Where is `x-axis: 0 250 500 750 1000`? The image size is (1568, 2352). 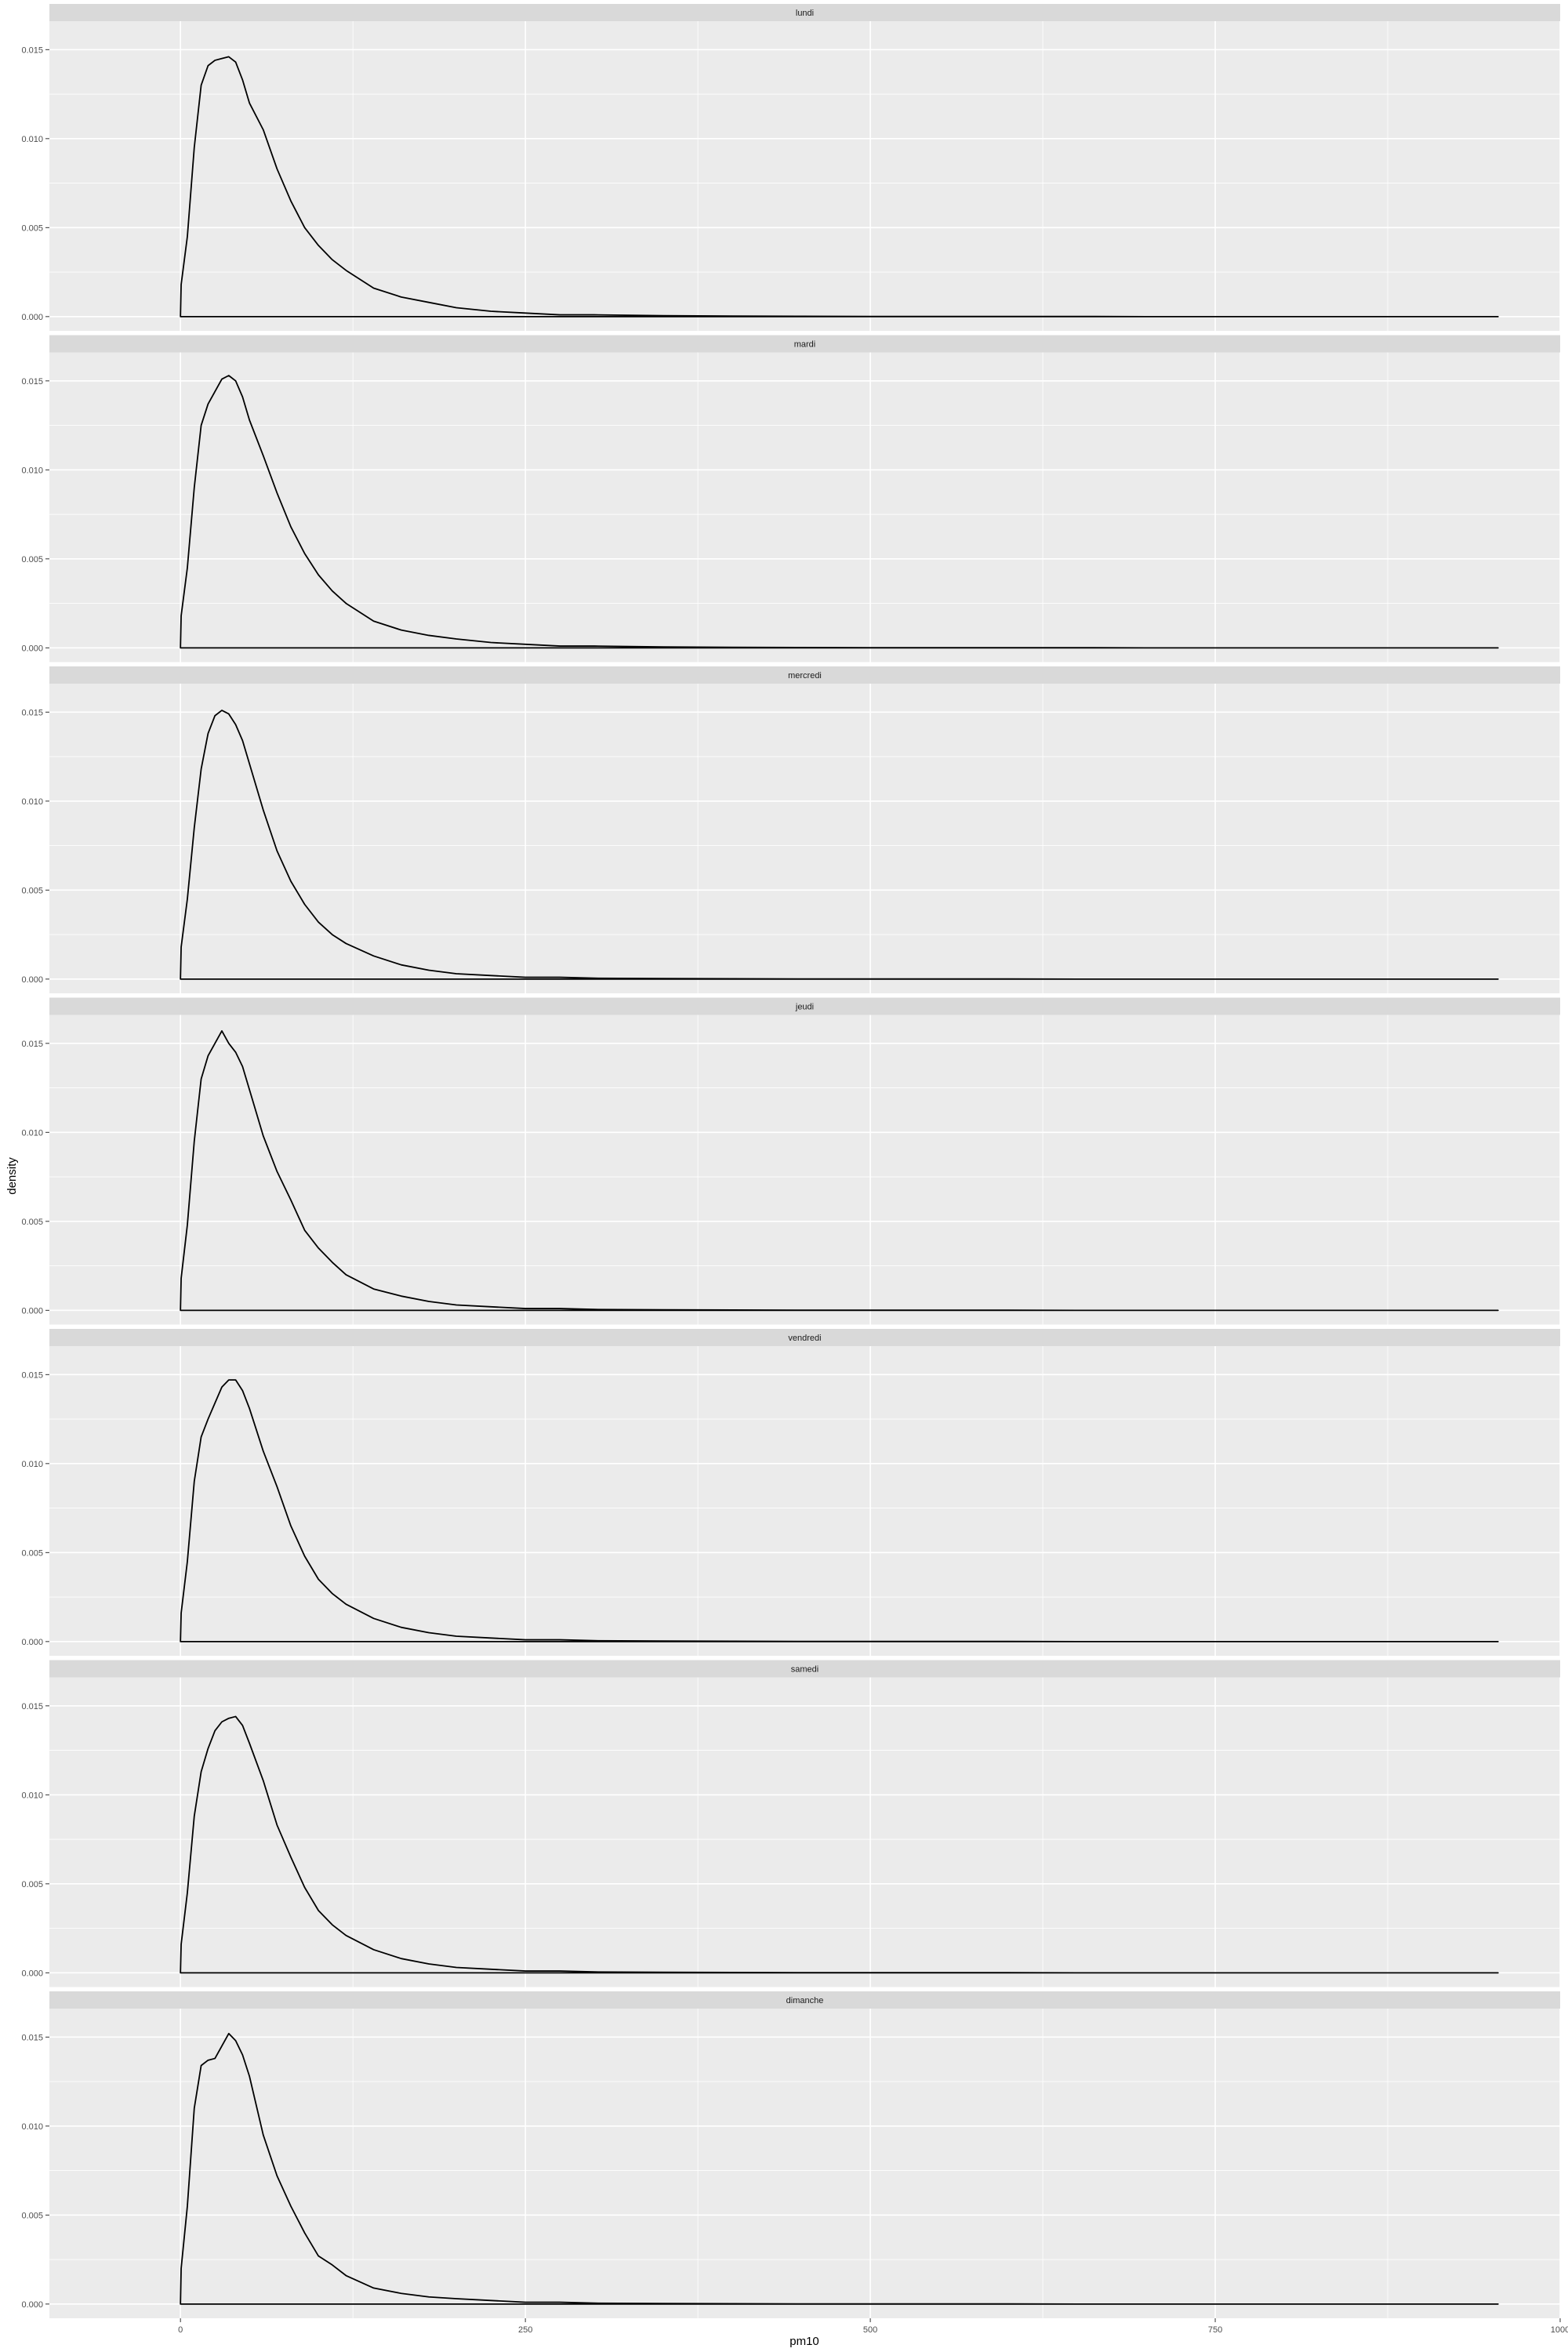 x-axis: 0 250 500 750 1000 is located at coordinates (873, 2326).